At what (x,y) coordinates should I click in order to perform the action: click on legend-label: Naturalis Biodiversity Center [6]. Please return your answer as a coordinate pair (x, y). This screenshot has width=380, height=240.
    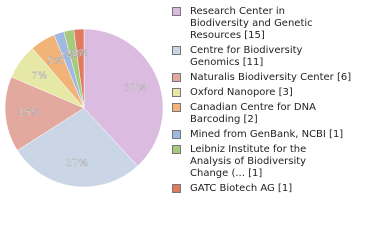
    Looking at the image, I should click on (271, 77).